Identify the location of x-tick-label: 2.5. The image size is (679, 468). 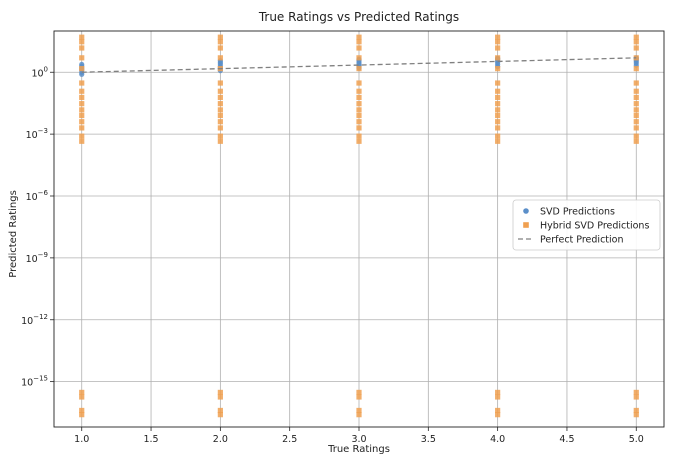
(289, 439).